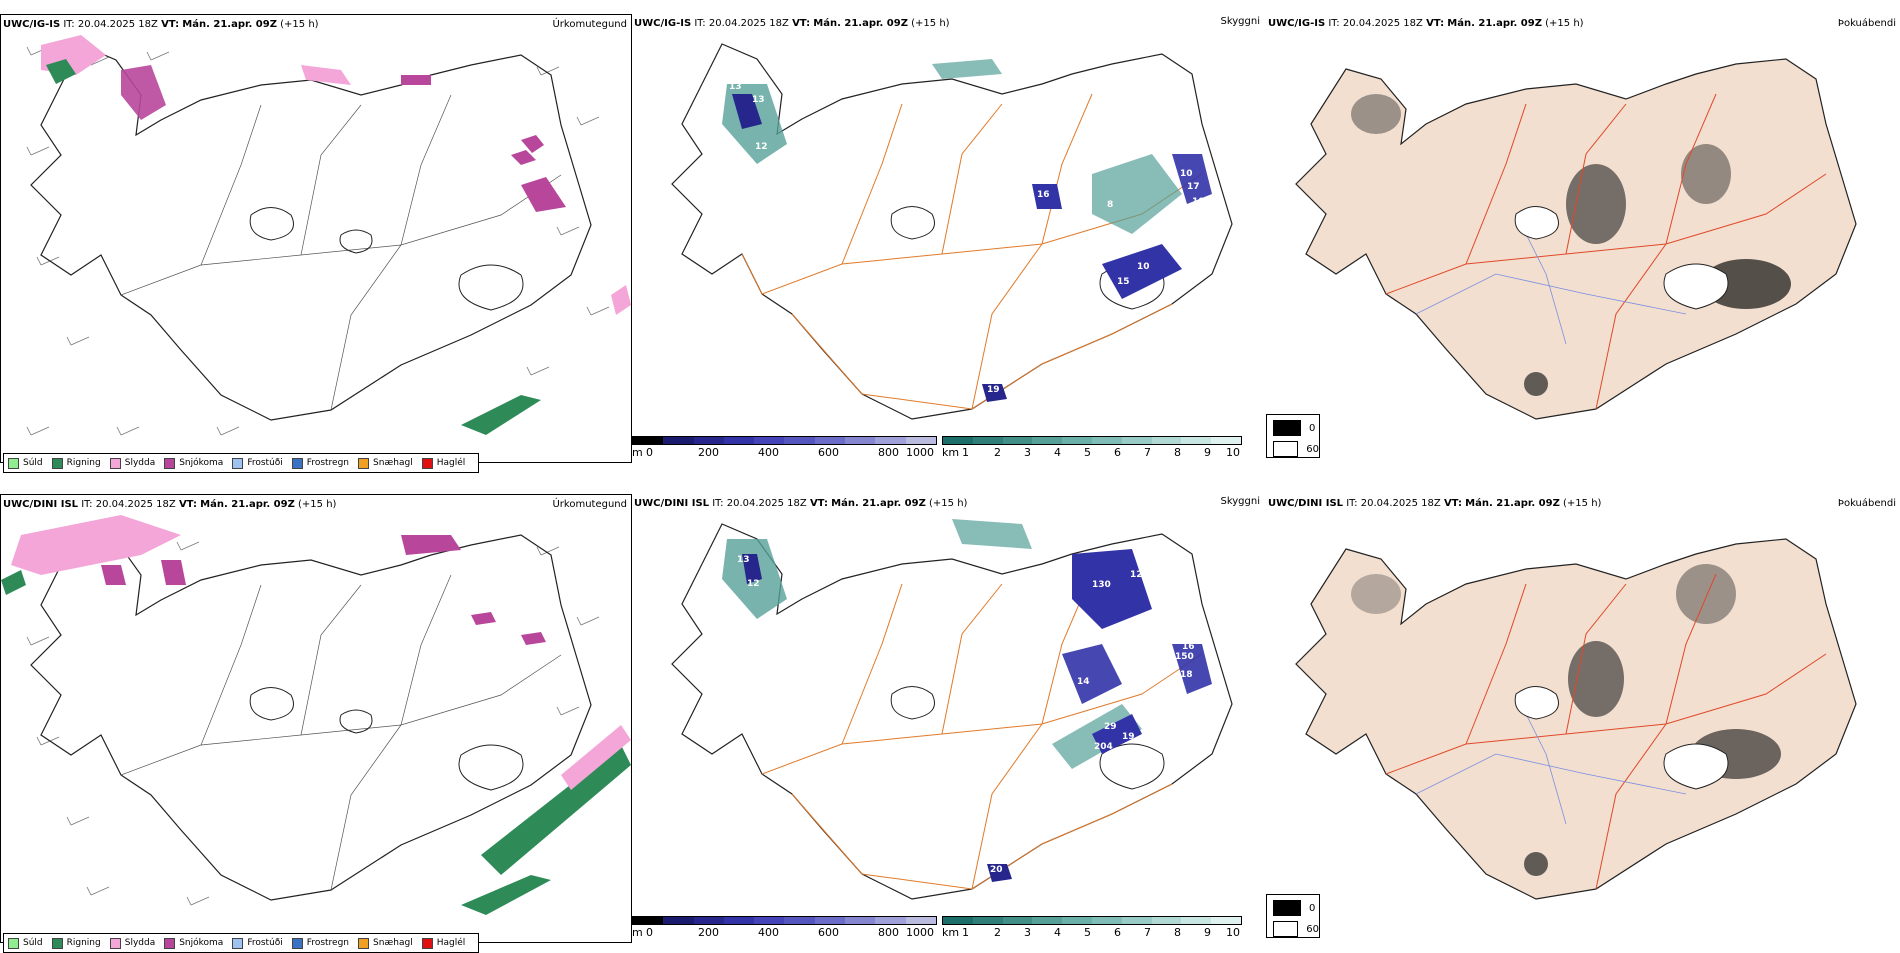  Describe the element at coordinates (1103, 747) in the screenshot. I see `map-value: 204` at that location.